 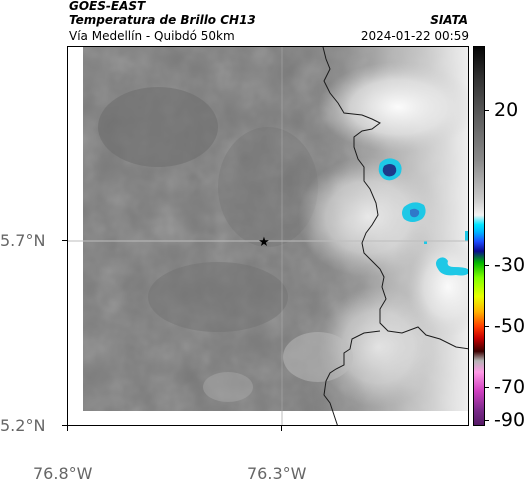 What do you see at coordinates (486, 420) in the screenshot?
I see `colorbar-tick-minus90` at bounding box center [486, 420].